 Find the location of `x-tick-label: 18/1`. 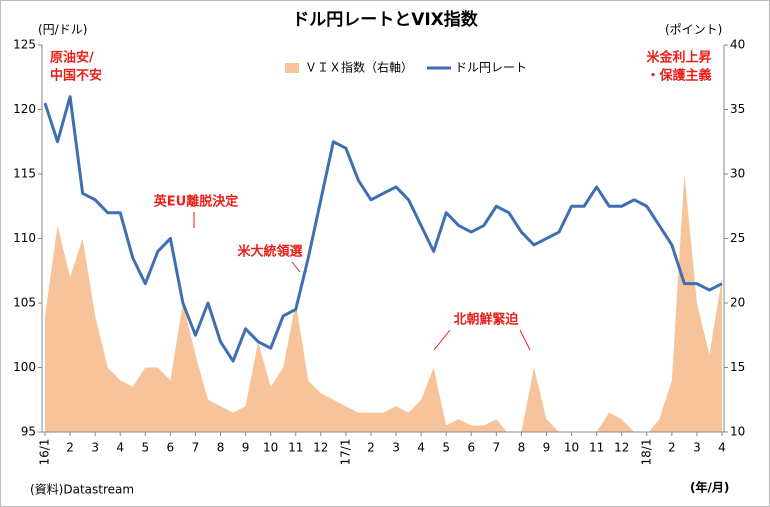

x-tick-label: 18/1 is located at coordinates (646, 452).